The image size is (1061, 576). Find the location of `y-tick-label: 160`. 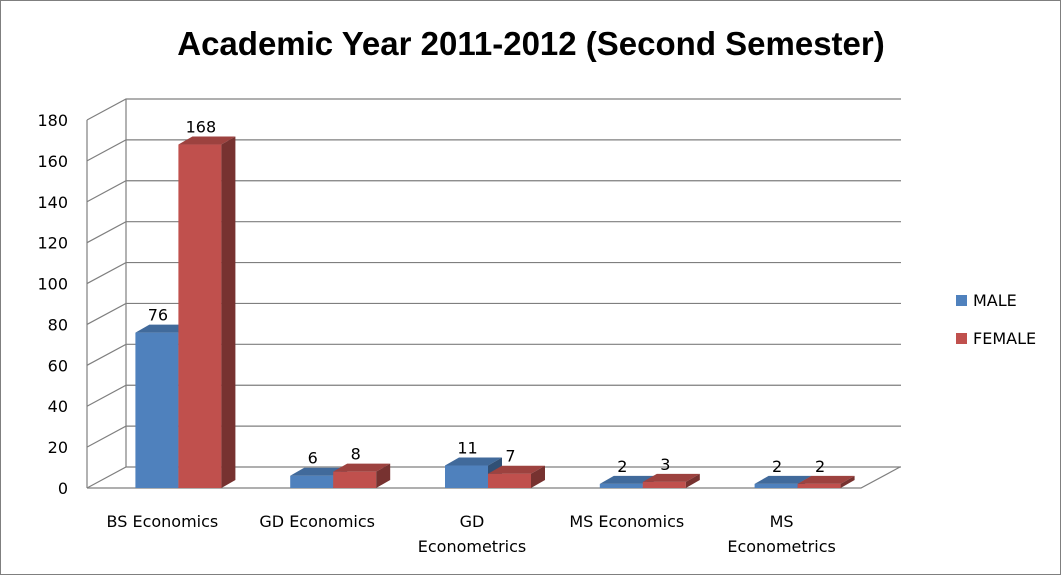

y-tick-label: 160 is located at coordinates (52, 161).